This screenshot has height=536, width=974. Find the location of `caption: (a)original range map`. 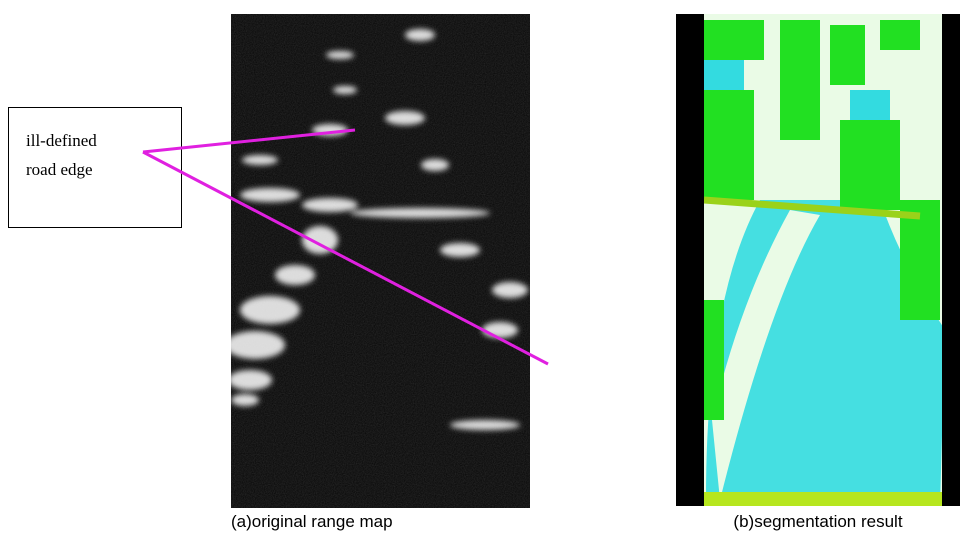

caption: (a)original range map is located at coordinates (312, 521).